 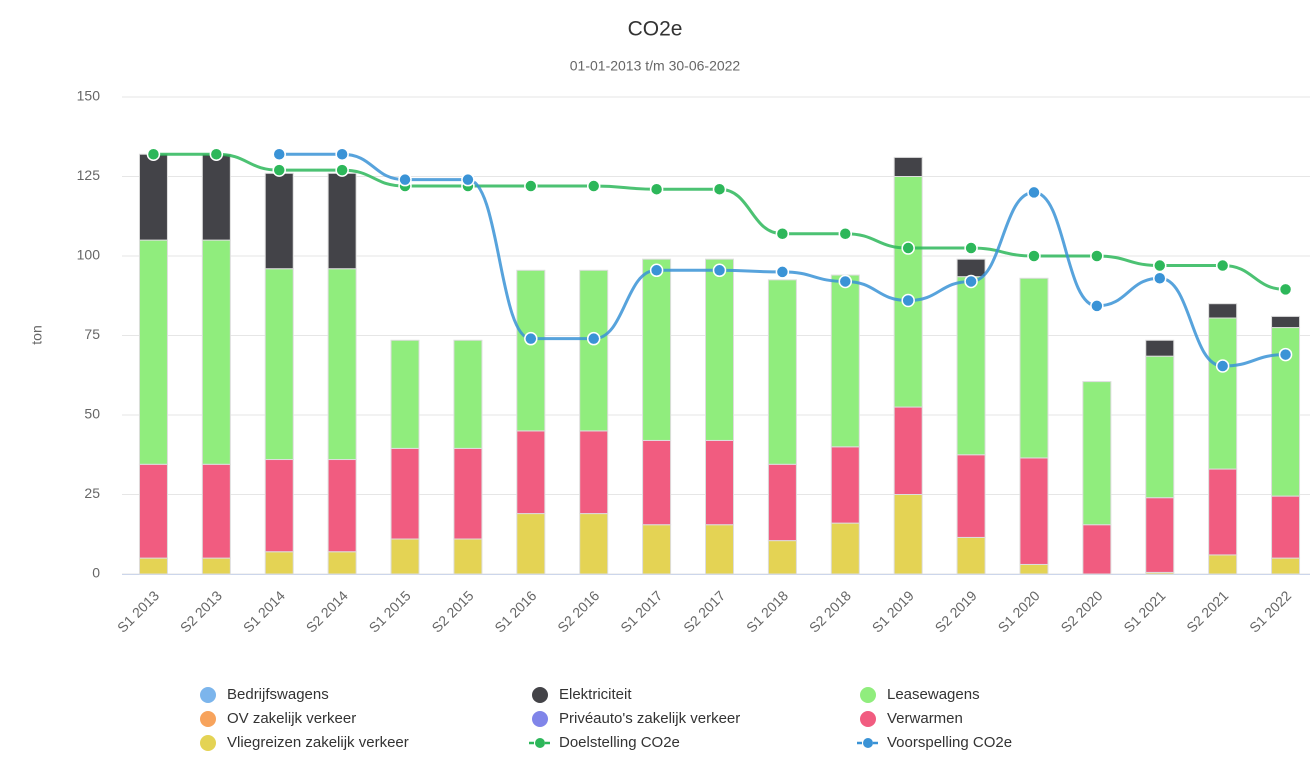 I want to click on x-tick-label: S2 2019, so click(x=956, y=611).